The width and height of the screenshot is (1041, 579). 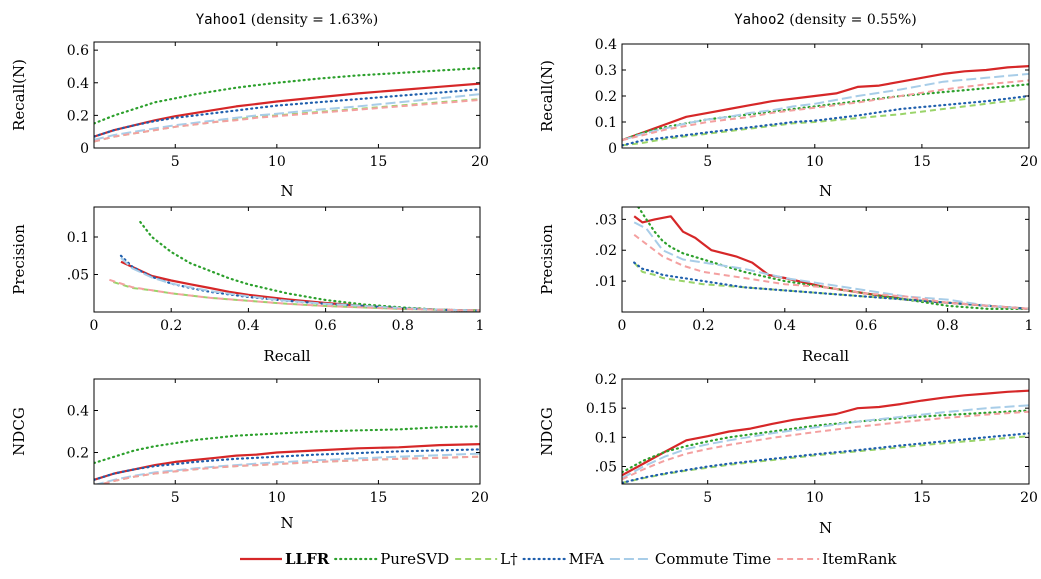 I want to click on legend-item: Commute Time, so click(x=690, y=559).